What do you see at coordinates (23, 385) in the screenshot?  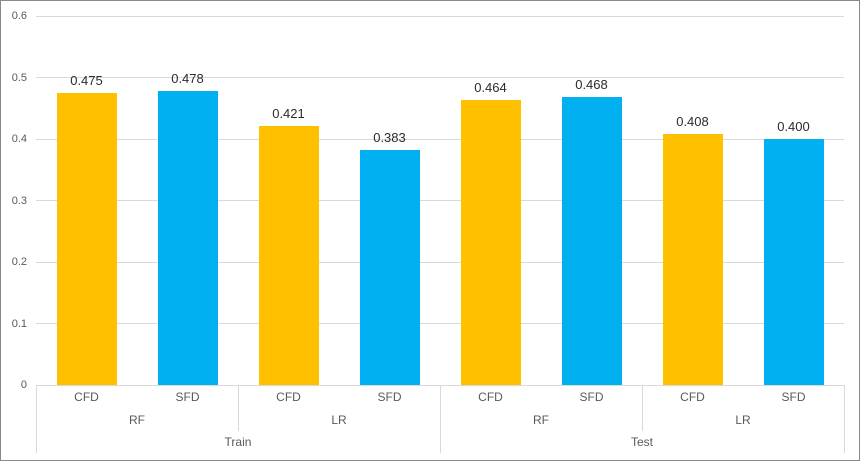 I see `y-axis-tick-label: 0` at bounding box center [23, 385].